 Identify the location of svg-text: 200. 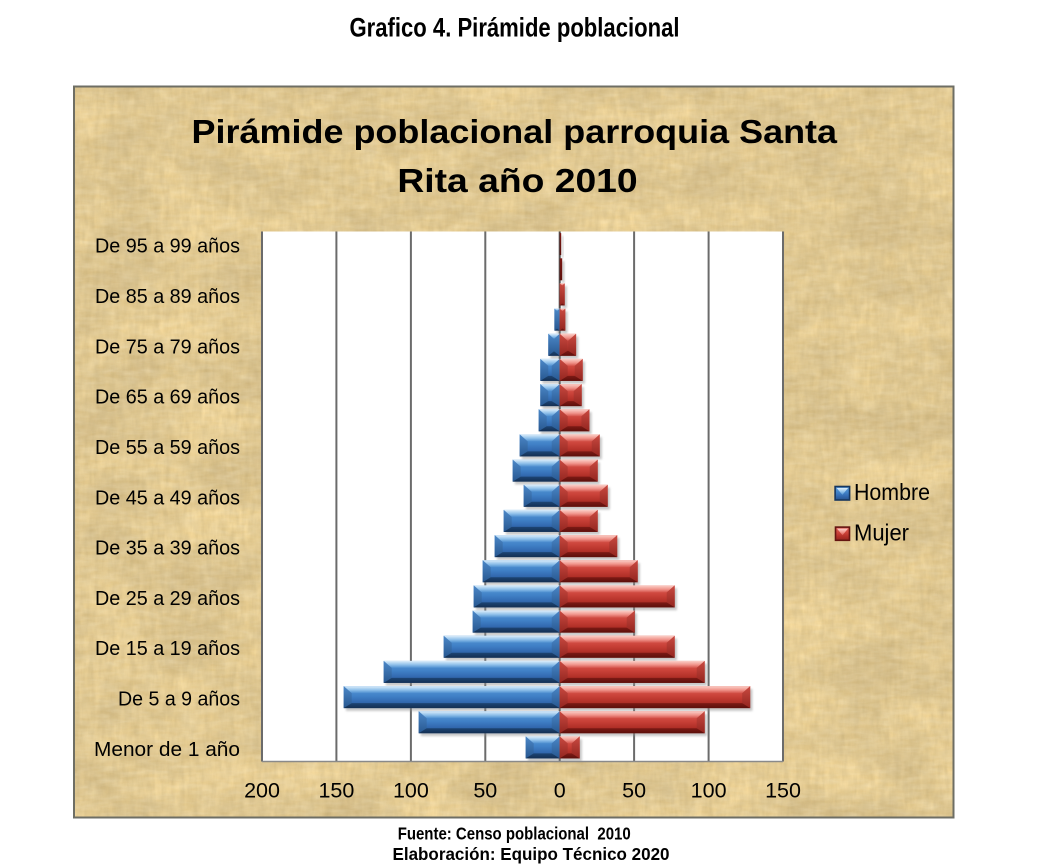
(262, 791).